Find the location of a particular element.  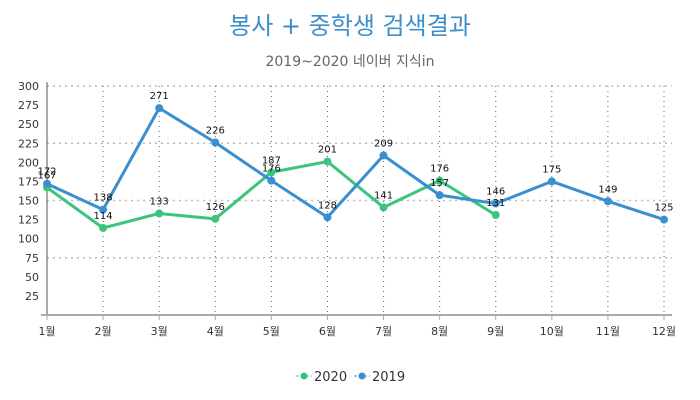

legend-label: 2019 is located at coordinates (388, 377).